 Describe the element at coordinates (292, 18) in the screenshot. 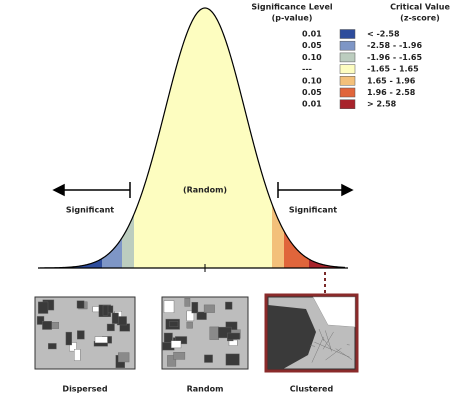

I see `legend-subheader: (p-value)` at that location.